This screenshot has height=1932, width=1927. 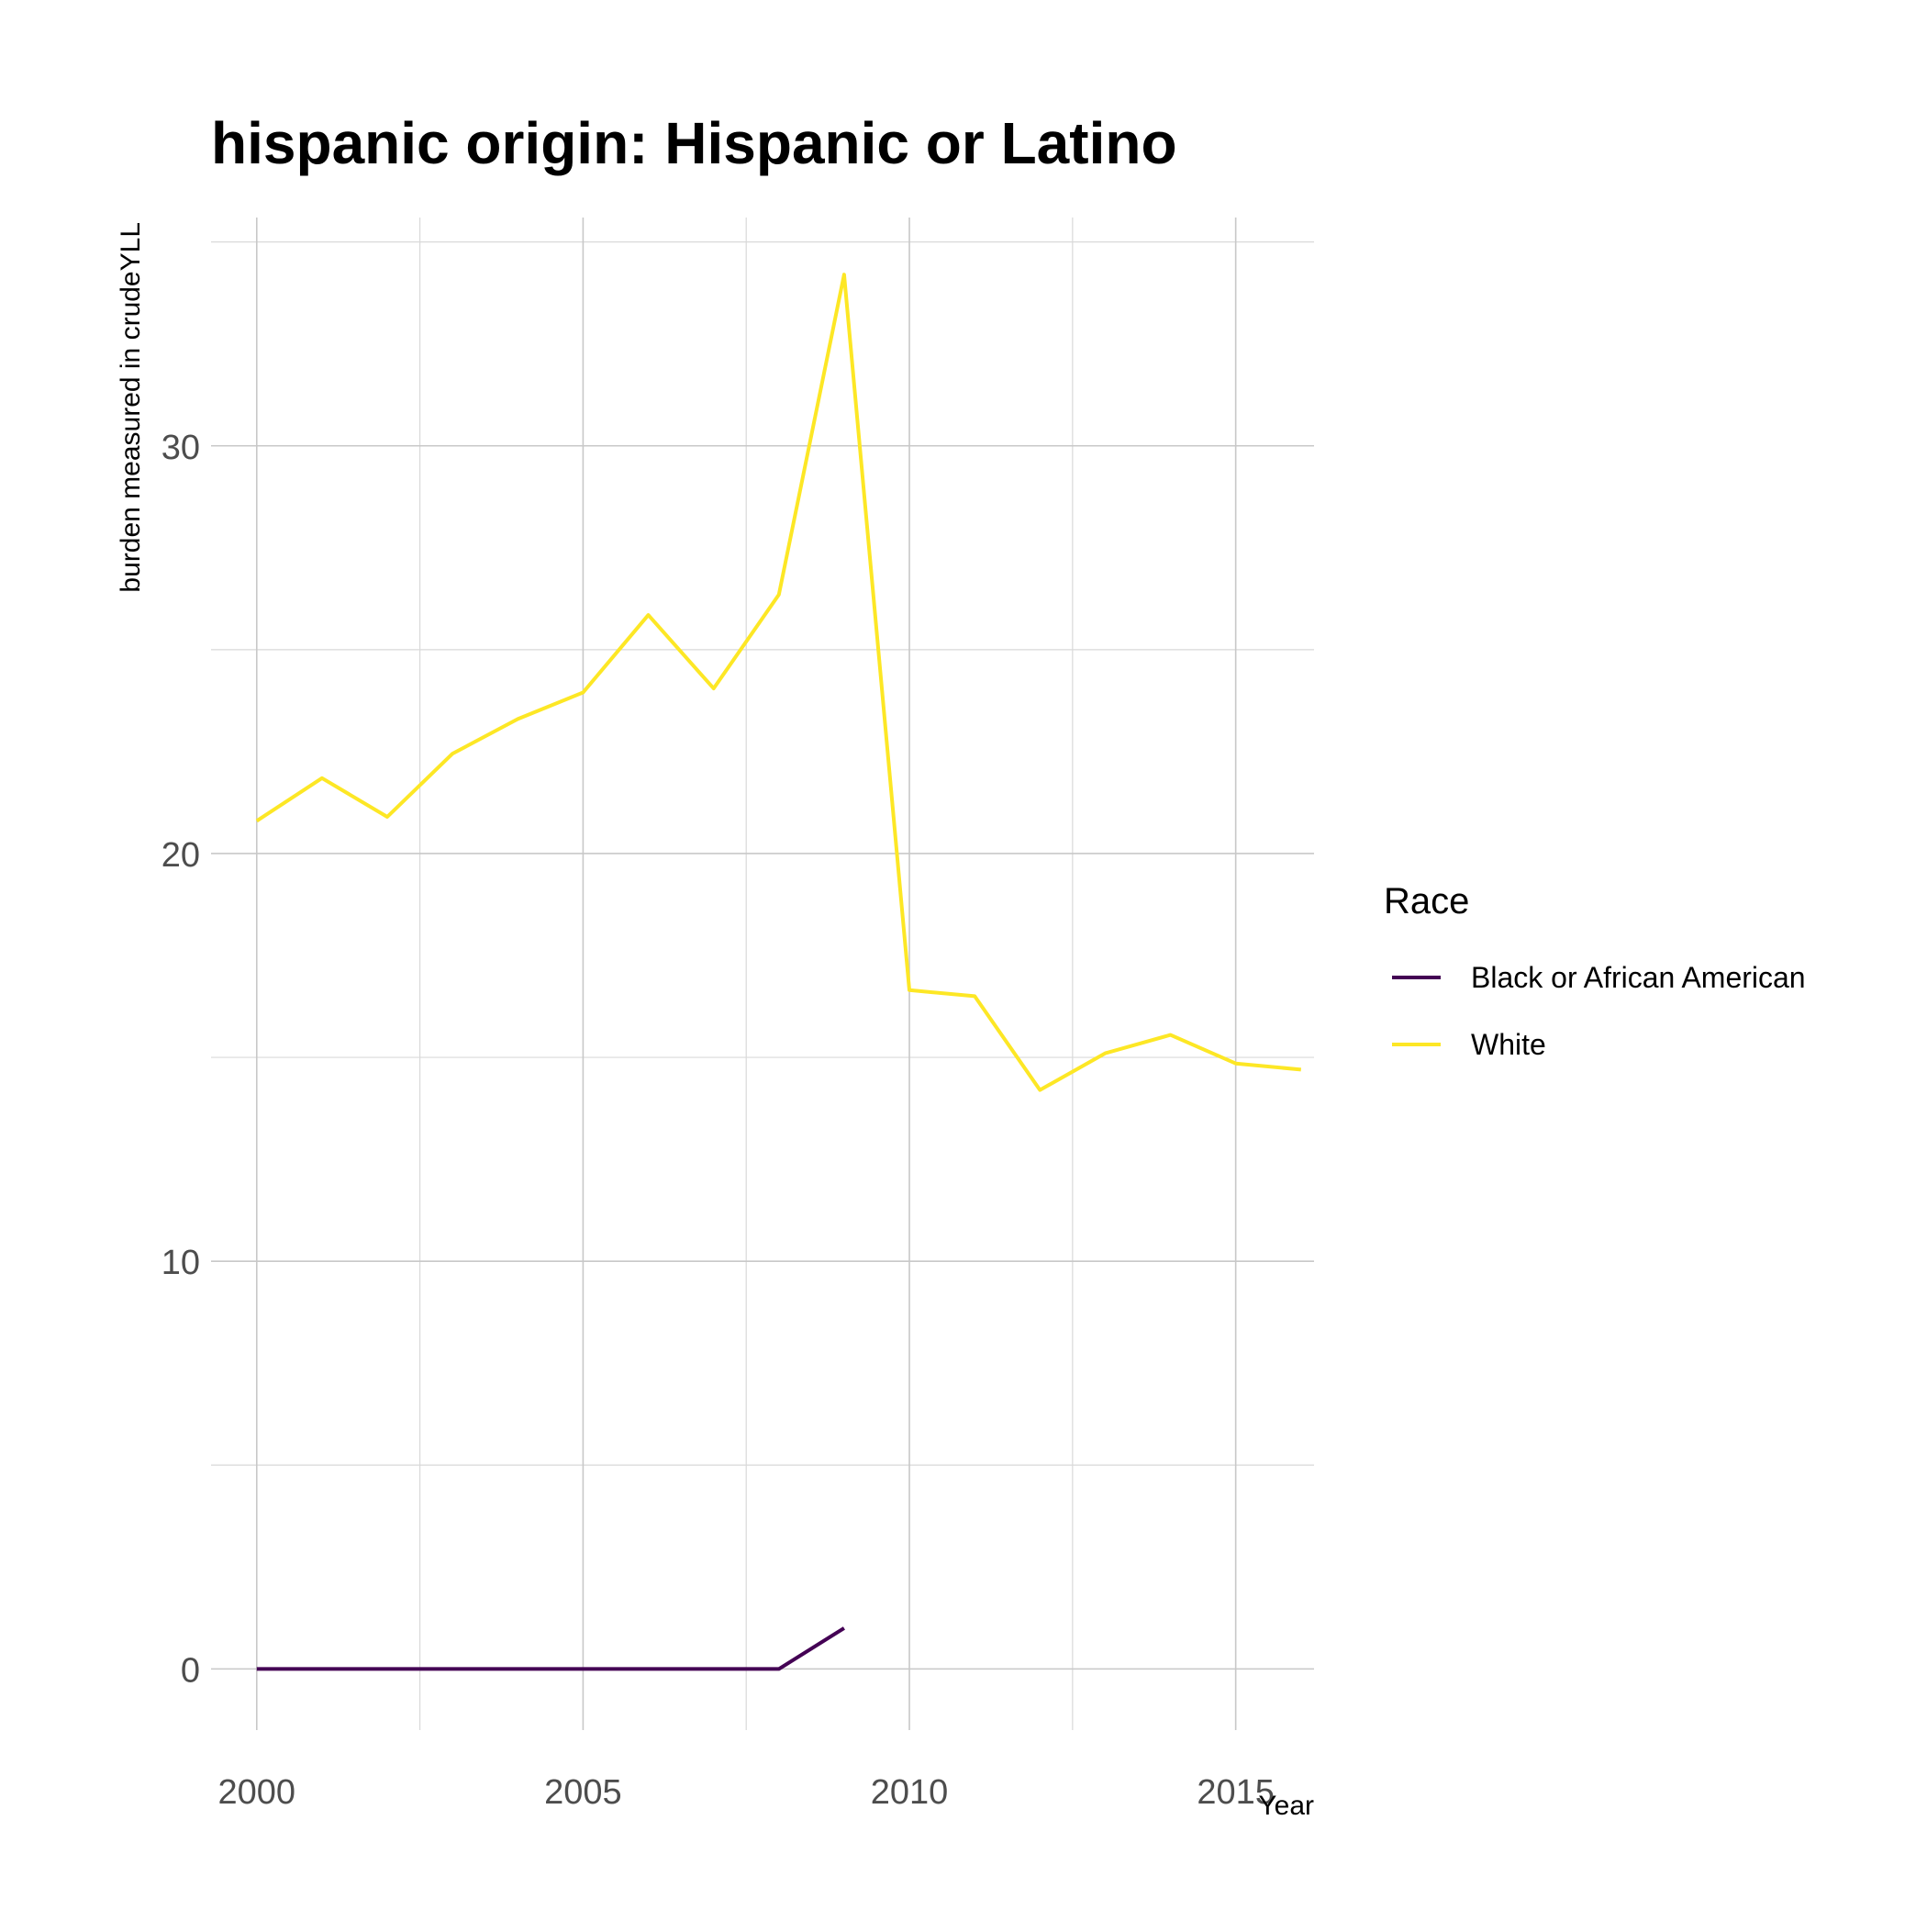 I want to click on x-tick-label: 2010, so click(x=910, y=1792).